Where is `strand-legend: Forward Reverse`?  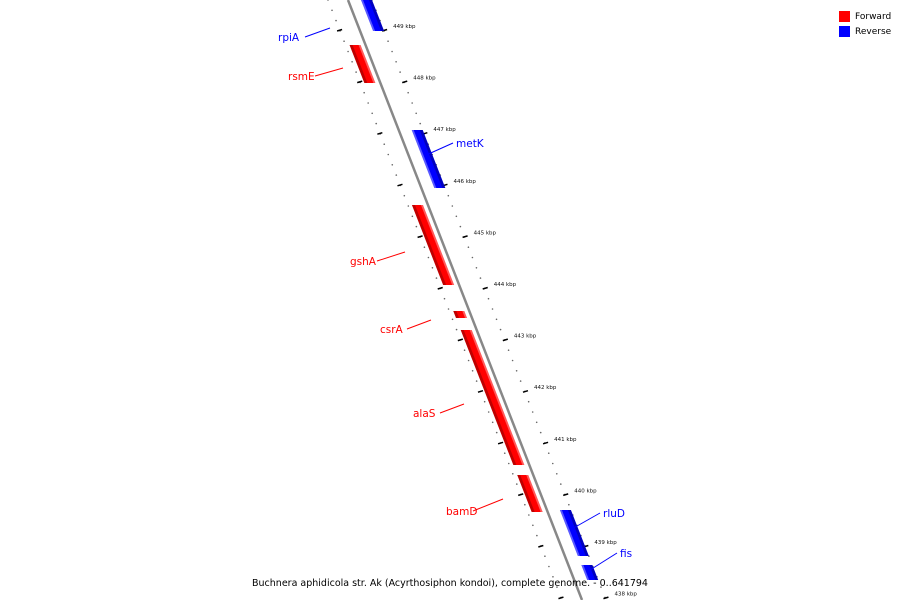
strand-legend: Forward Reverse is located at coordinates (865, 24).